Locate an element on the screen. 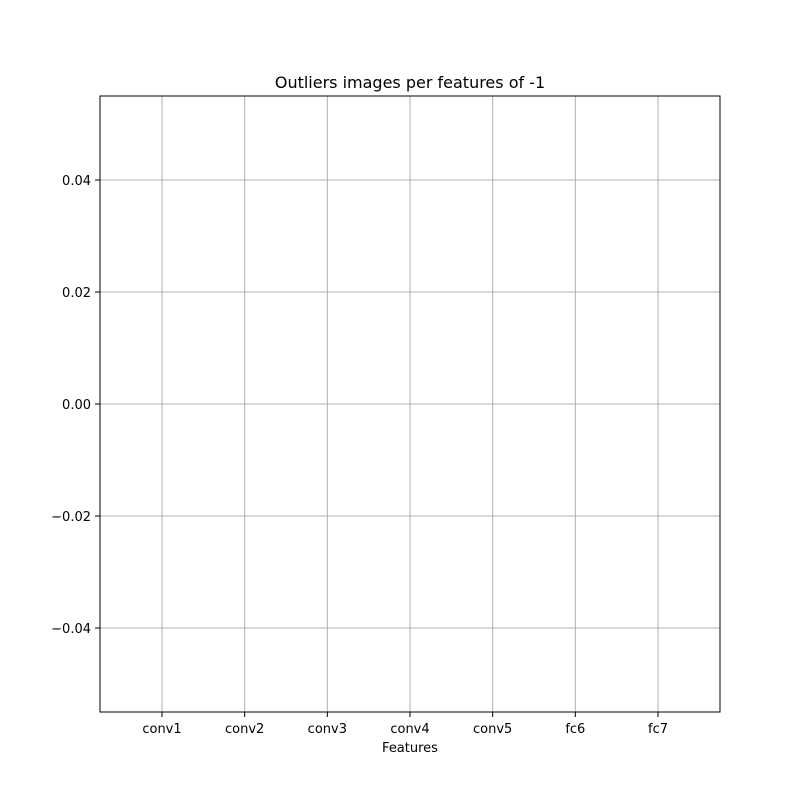 The width and height of the screenshot is (800, 800). chart-title: Outliers images per features of -1 is located at coordinates (410, 82).